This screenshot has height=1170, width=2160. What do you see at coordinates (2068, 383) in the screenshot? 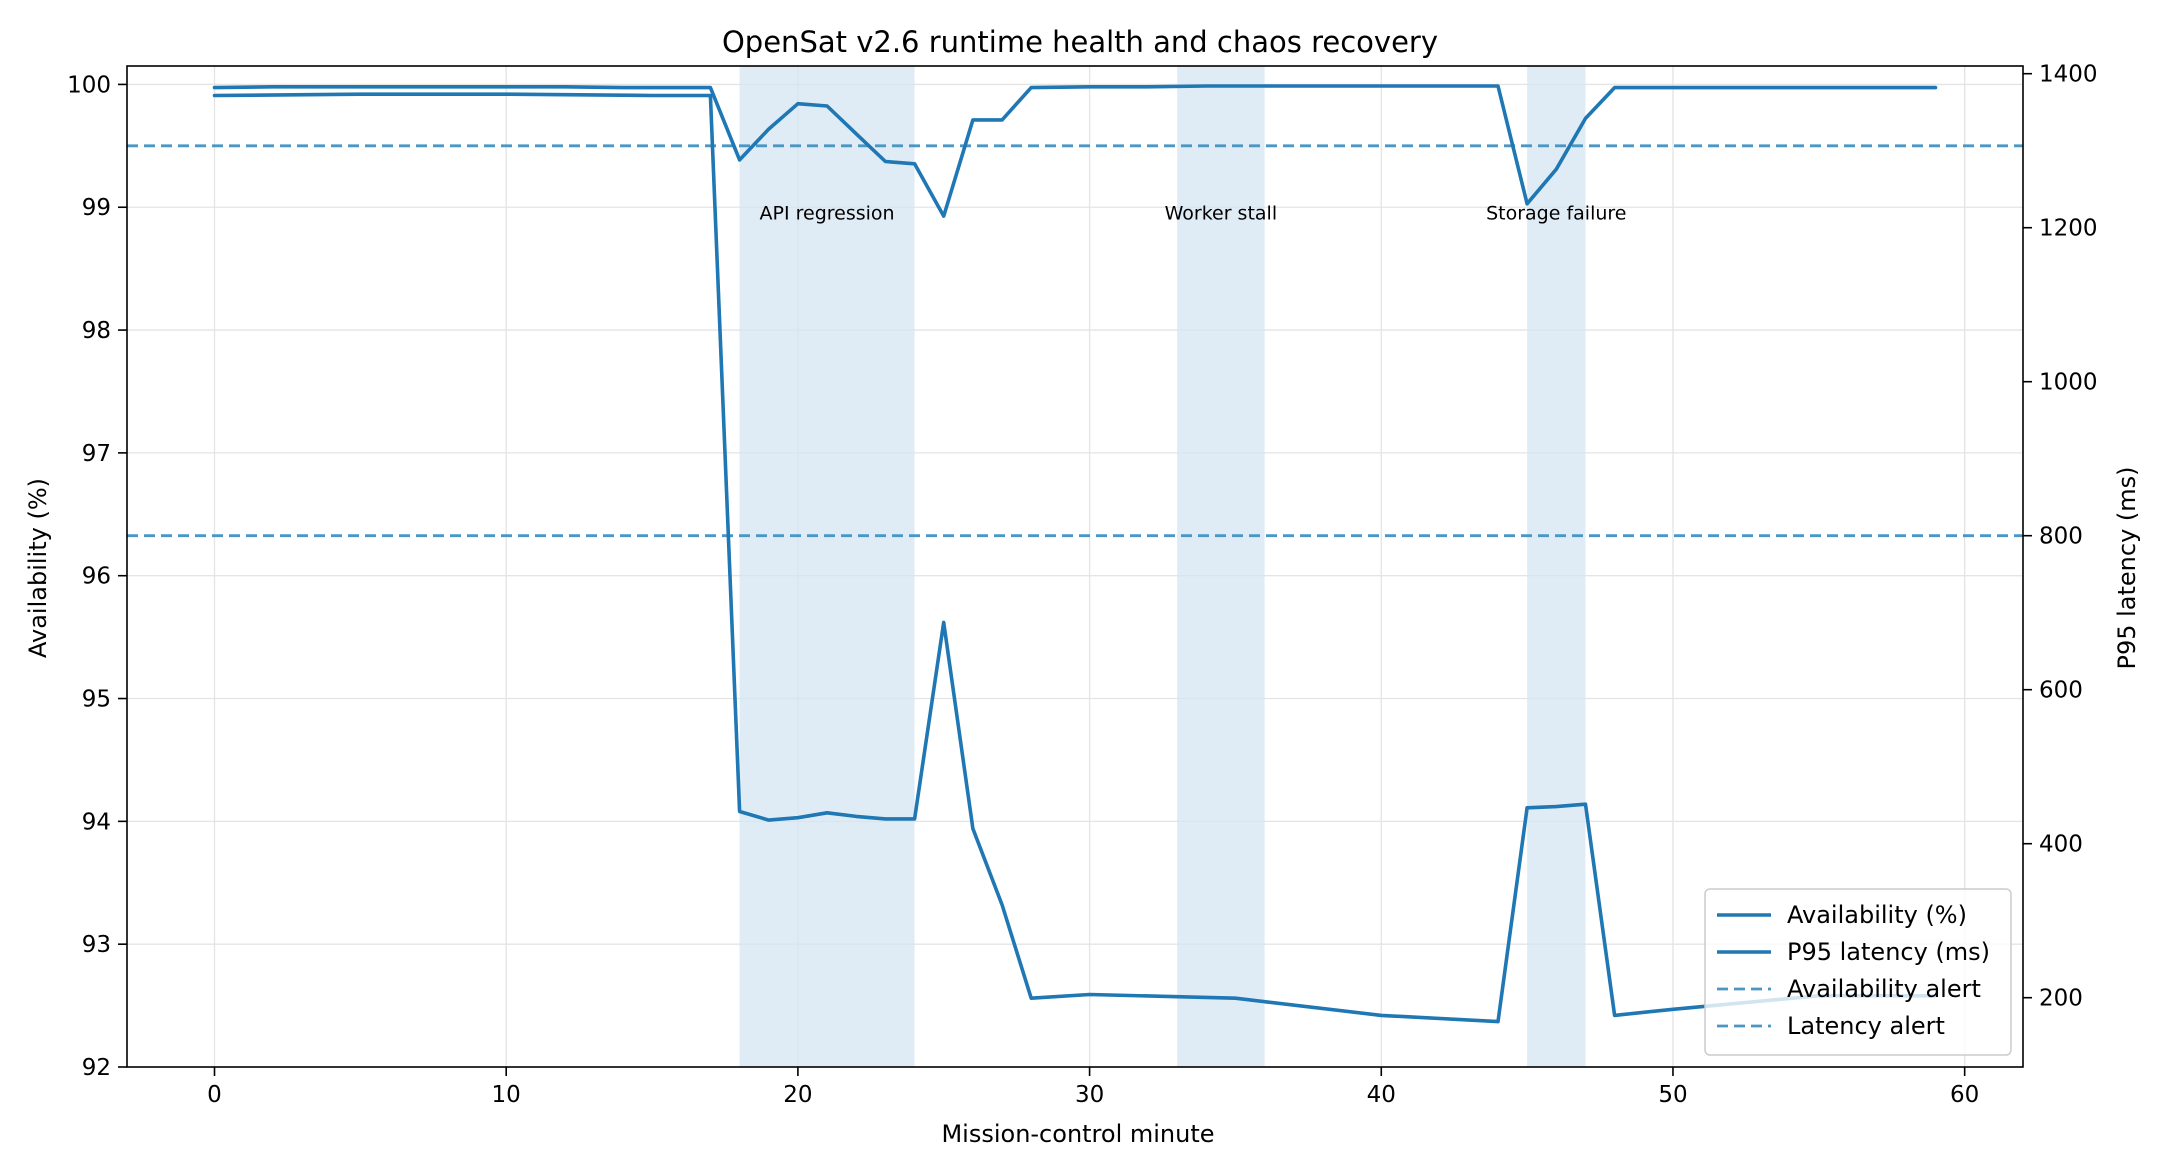
I see `y-tick-label-right: 1000` at bounding box center [2068, 383].